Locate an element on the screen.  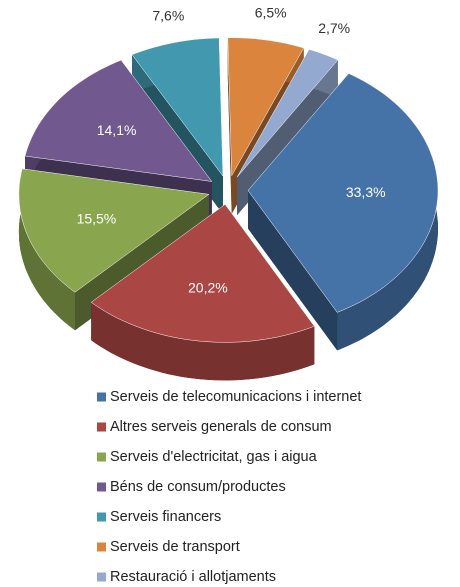
legend-label: Serveis de telecomunicacions i internet is located at coordinates (235, 397).